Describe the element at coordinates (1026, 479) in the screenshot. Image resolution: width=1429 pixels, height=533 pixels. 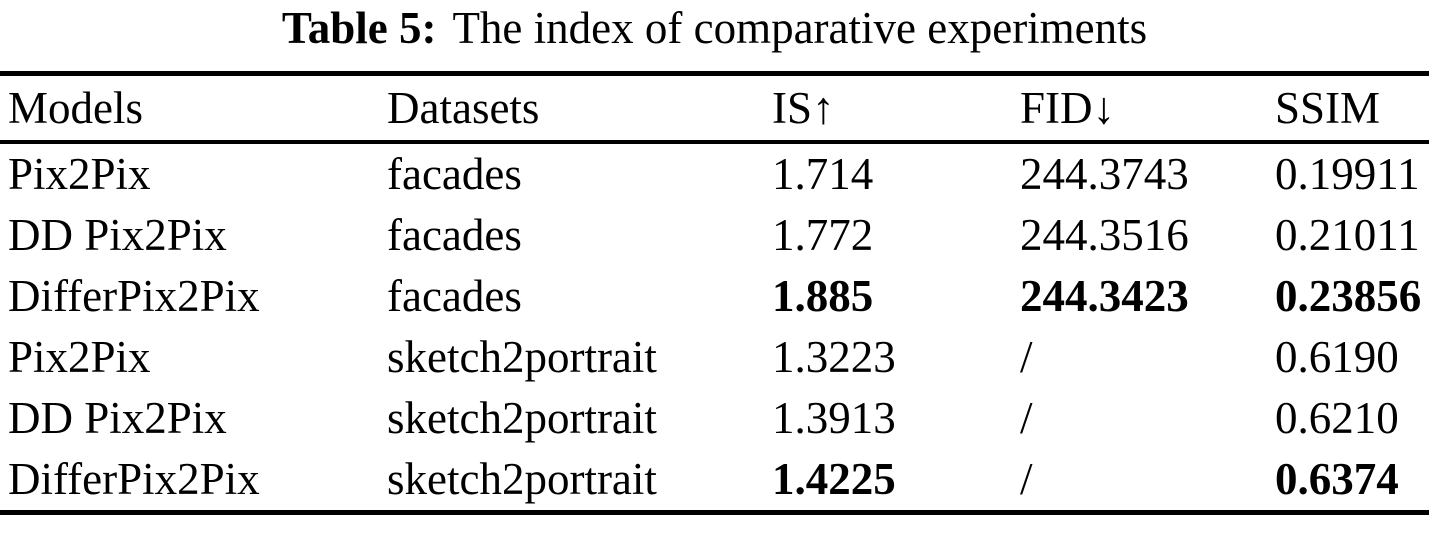
I see `cell-5-fid: /` at that location.